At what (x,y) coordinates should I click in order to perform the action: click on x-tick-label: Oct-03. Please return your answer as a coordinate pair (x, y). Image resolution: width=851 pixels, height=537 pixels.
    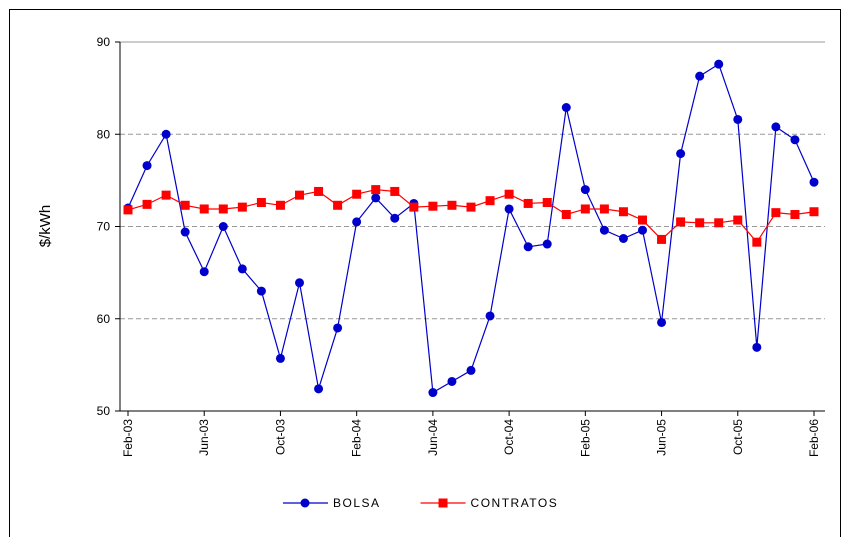
    Looking at the image, I should click on (280, 437).